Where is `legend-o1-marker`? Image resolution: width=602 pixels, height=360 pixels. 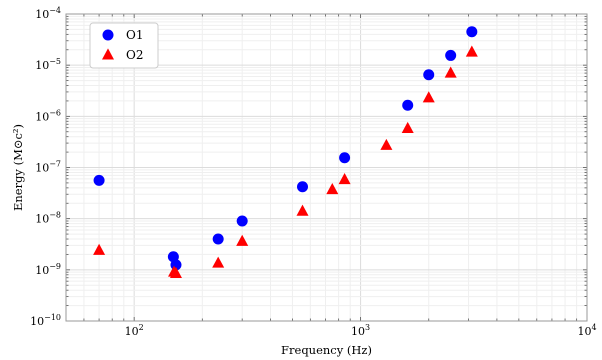 legend-o1-marker is located at coordinates (108, 35).